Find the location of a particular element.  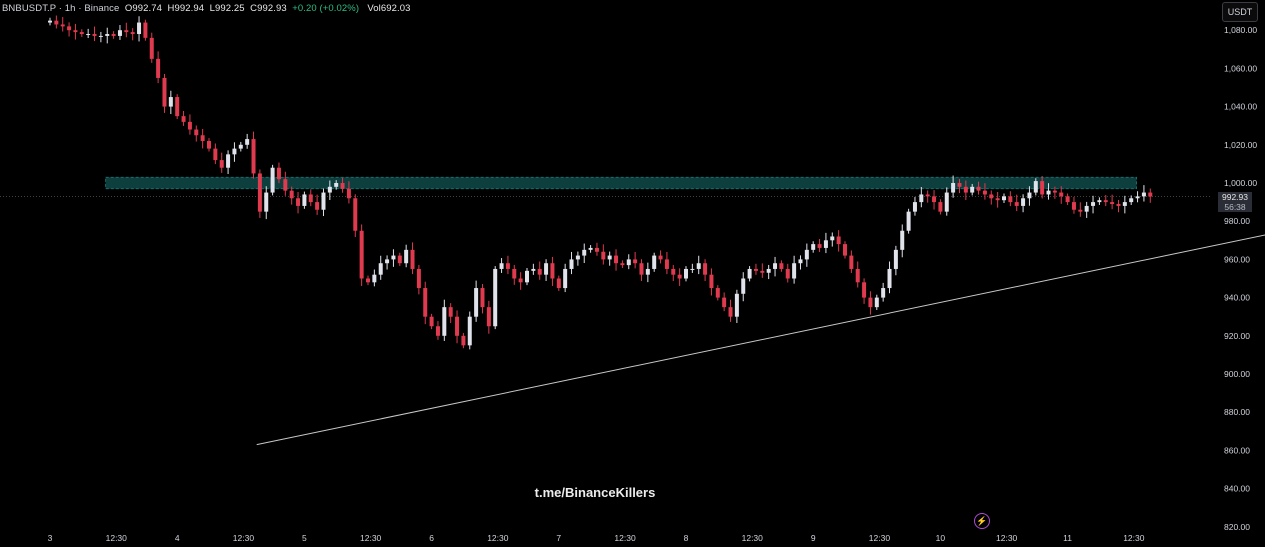

lightning-icon: ⚡ is located at coordinates (982, 521).